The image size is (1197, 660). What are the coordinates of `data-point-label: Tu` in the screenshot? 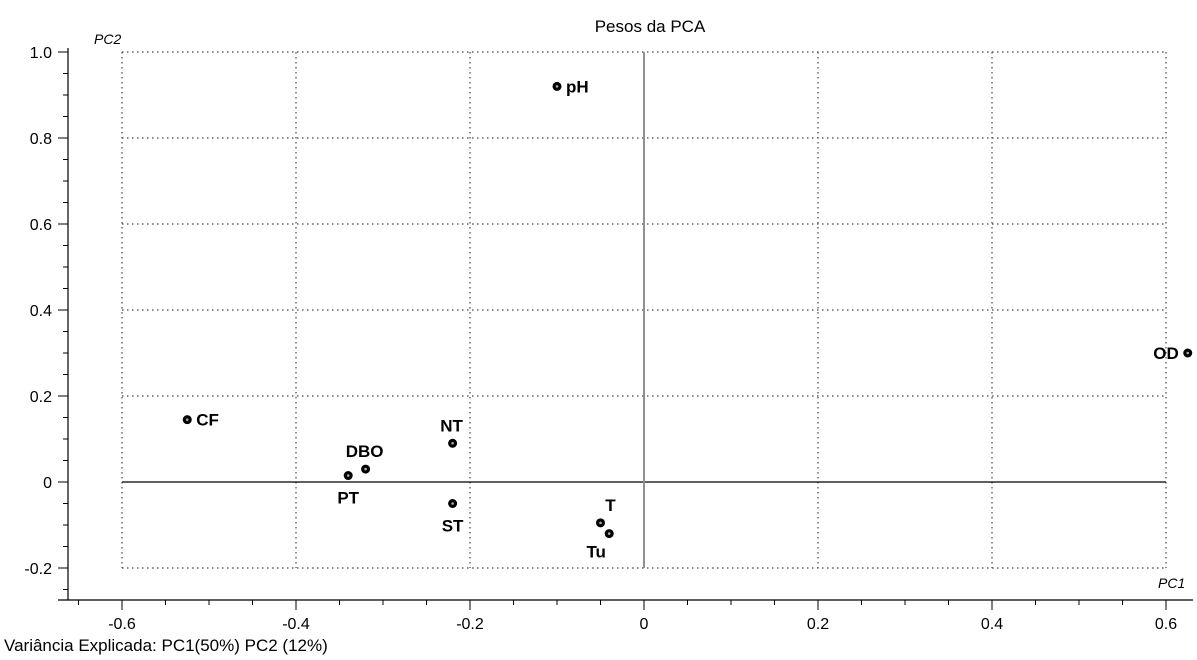 It's located at (596, 552).